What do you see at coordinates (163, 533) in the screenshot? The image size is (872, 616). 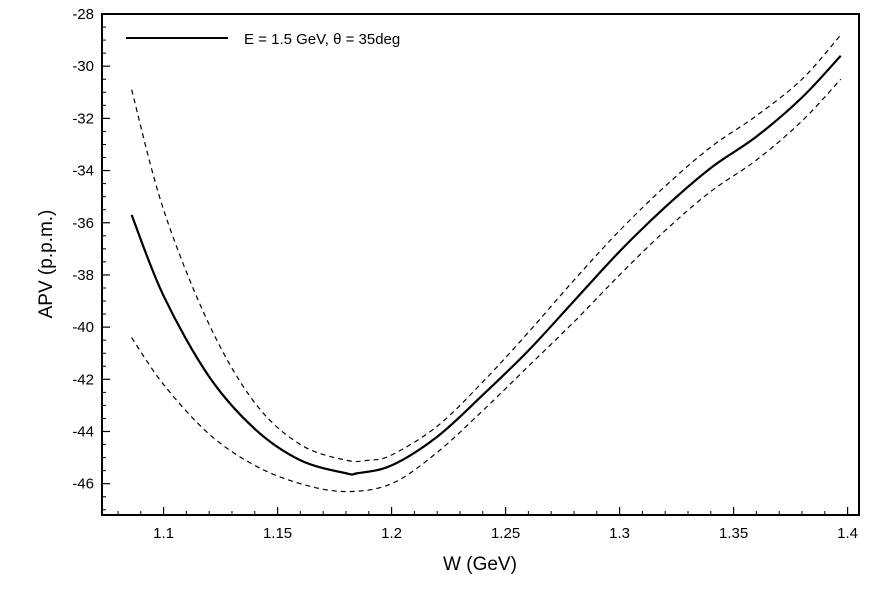 I see `x-tick-label-0: 1.1` at bounding box center [163, 533].